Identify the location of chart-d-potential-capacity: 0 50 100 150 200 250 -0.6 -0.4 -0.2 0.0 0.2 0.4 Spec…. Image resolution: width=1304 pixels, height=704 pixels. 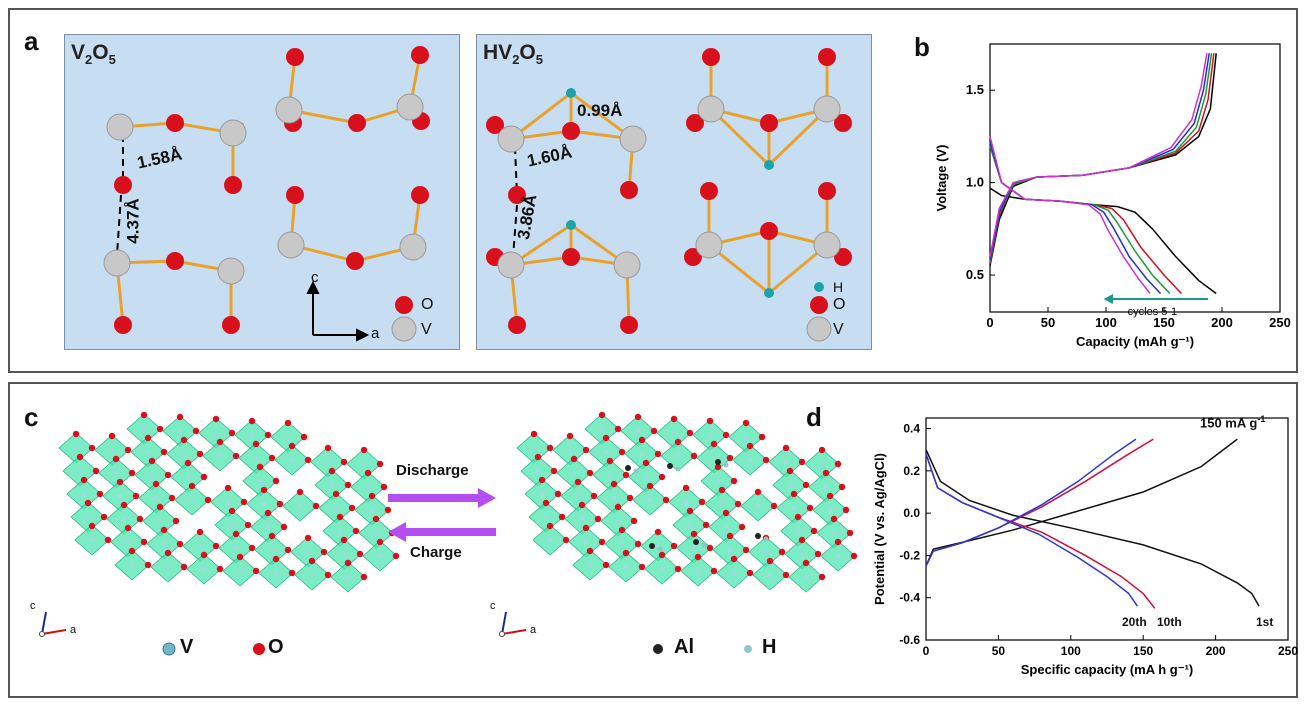
(1085, 547).